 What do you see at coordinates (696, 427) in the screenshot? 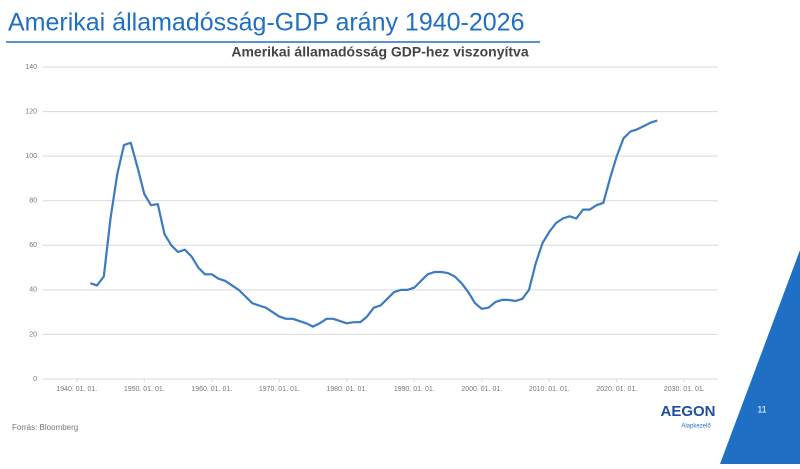
I see `logo-subtitle: Alapkezelő` at bounding box center [696, 427].